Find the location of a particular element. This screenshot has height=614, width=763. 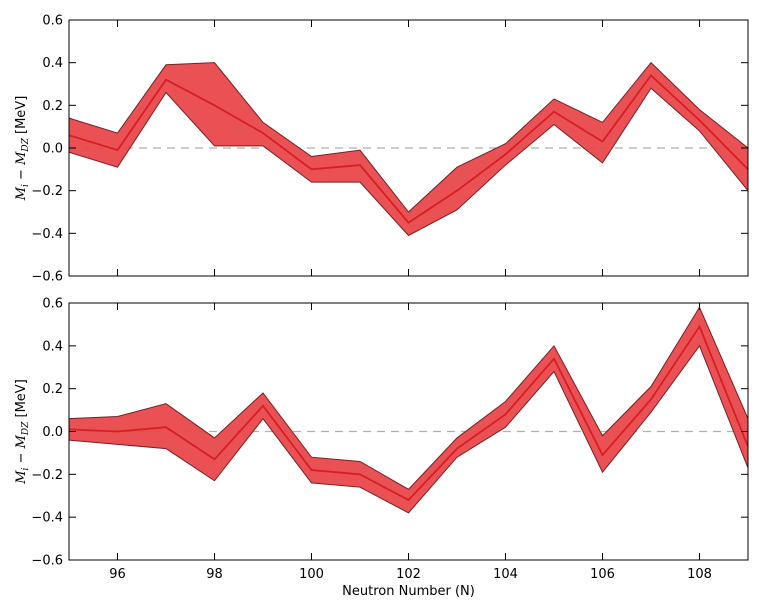

bottom-x-tick-label-104: 104 is located at coordinates (505, 574).